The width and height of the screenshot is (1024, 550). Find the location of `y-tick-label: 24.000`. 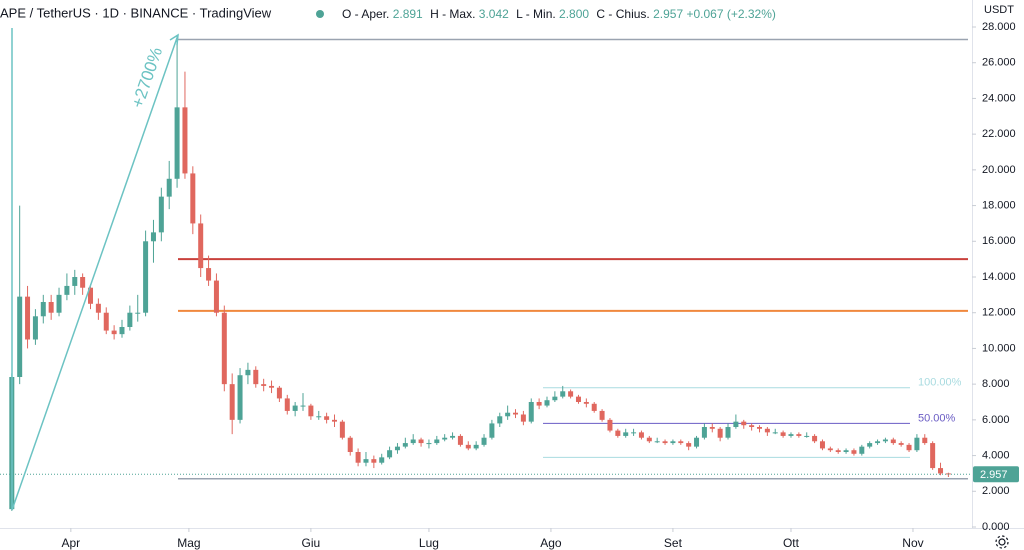

y-tick-label: 24.000 is located at coordinates (999, 98).